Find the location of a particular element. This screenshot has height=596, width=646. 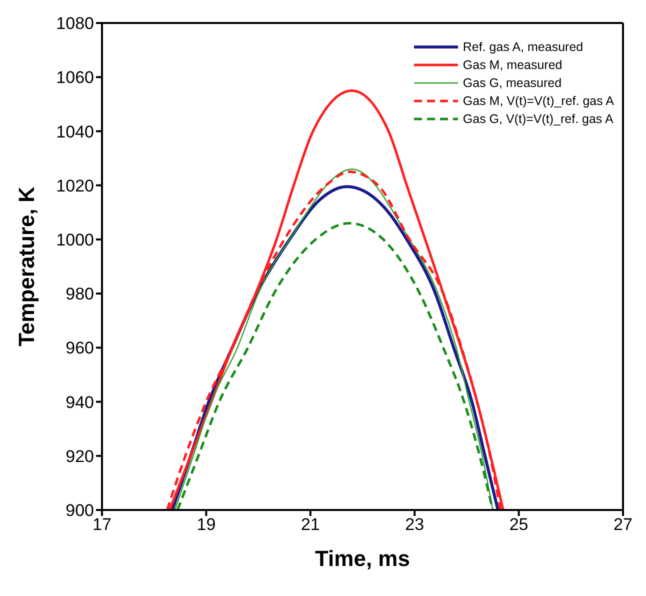

x-tick-label: 27 is located at coordinates (623, 524).